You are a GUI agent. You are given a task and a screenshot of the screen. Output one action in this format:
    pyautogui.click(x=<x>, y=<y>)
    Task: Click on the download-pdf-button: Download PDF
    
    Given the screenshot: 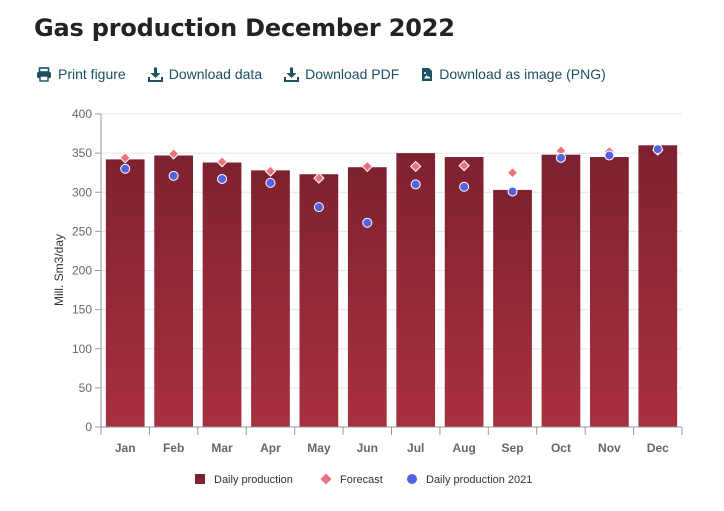 What is the action you would take?
    pyautogui.click(x=341, y=74)
    